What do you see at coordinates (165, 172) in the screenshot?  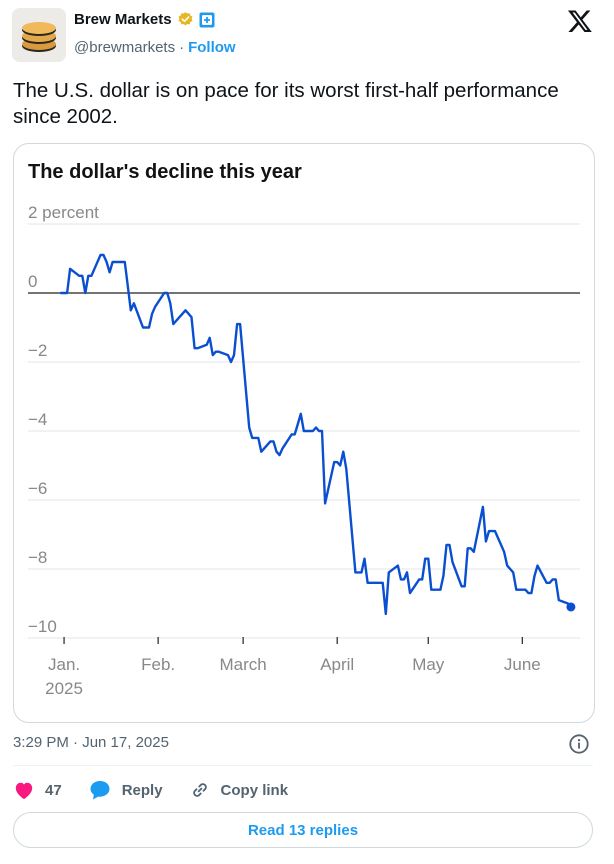 I see `chart-title: The dollar's decline this year` at bounding box center [165, 172].